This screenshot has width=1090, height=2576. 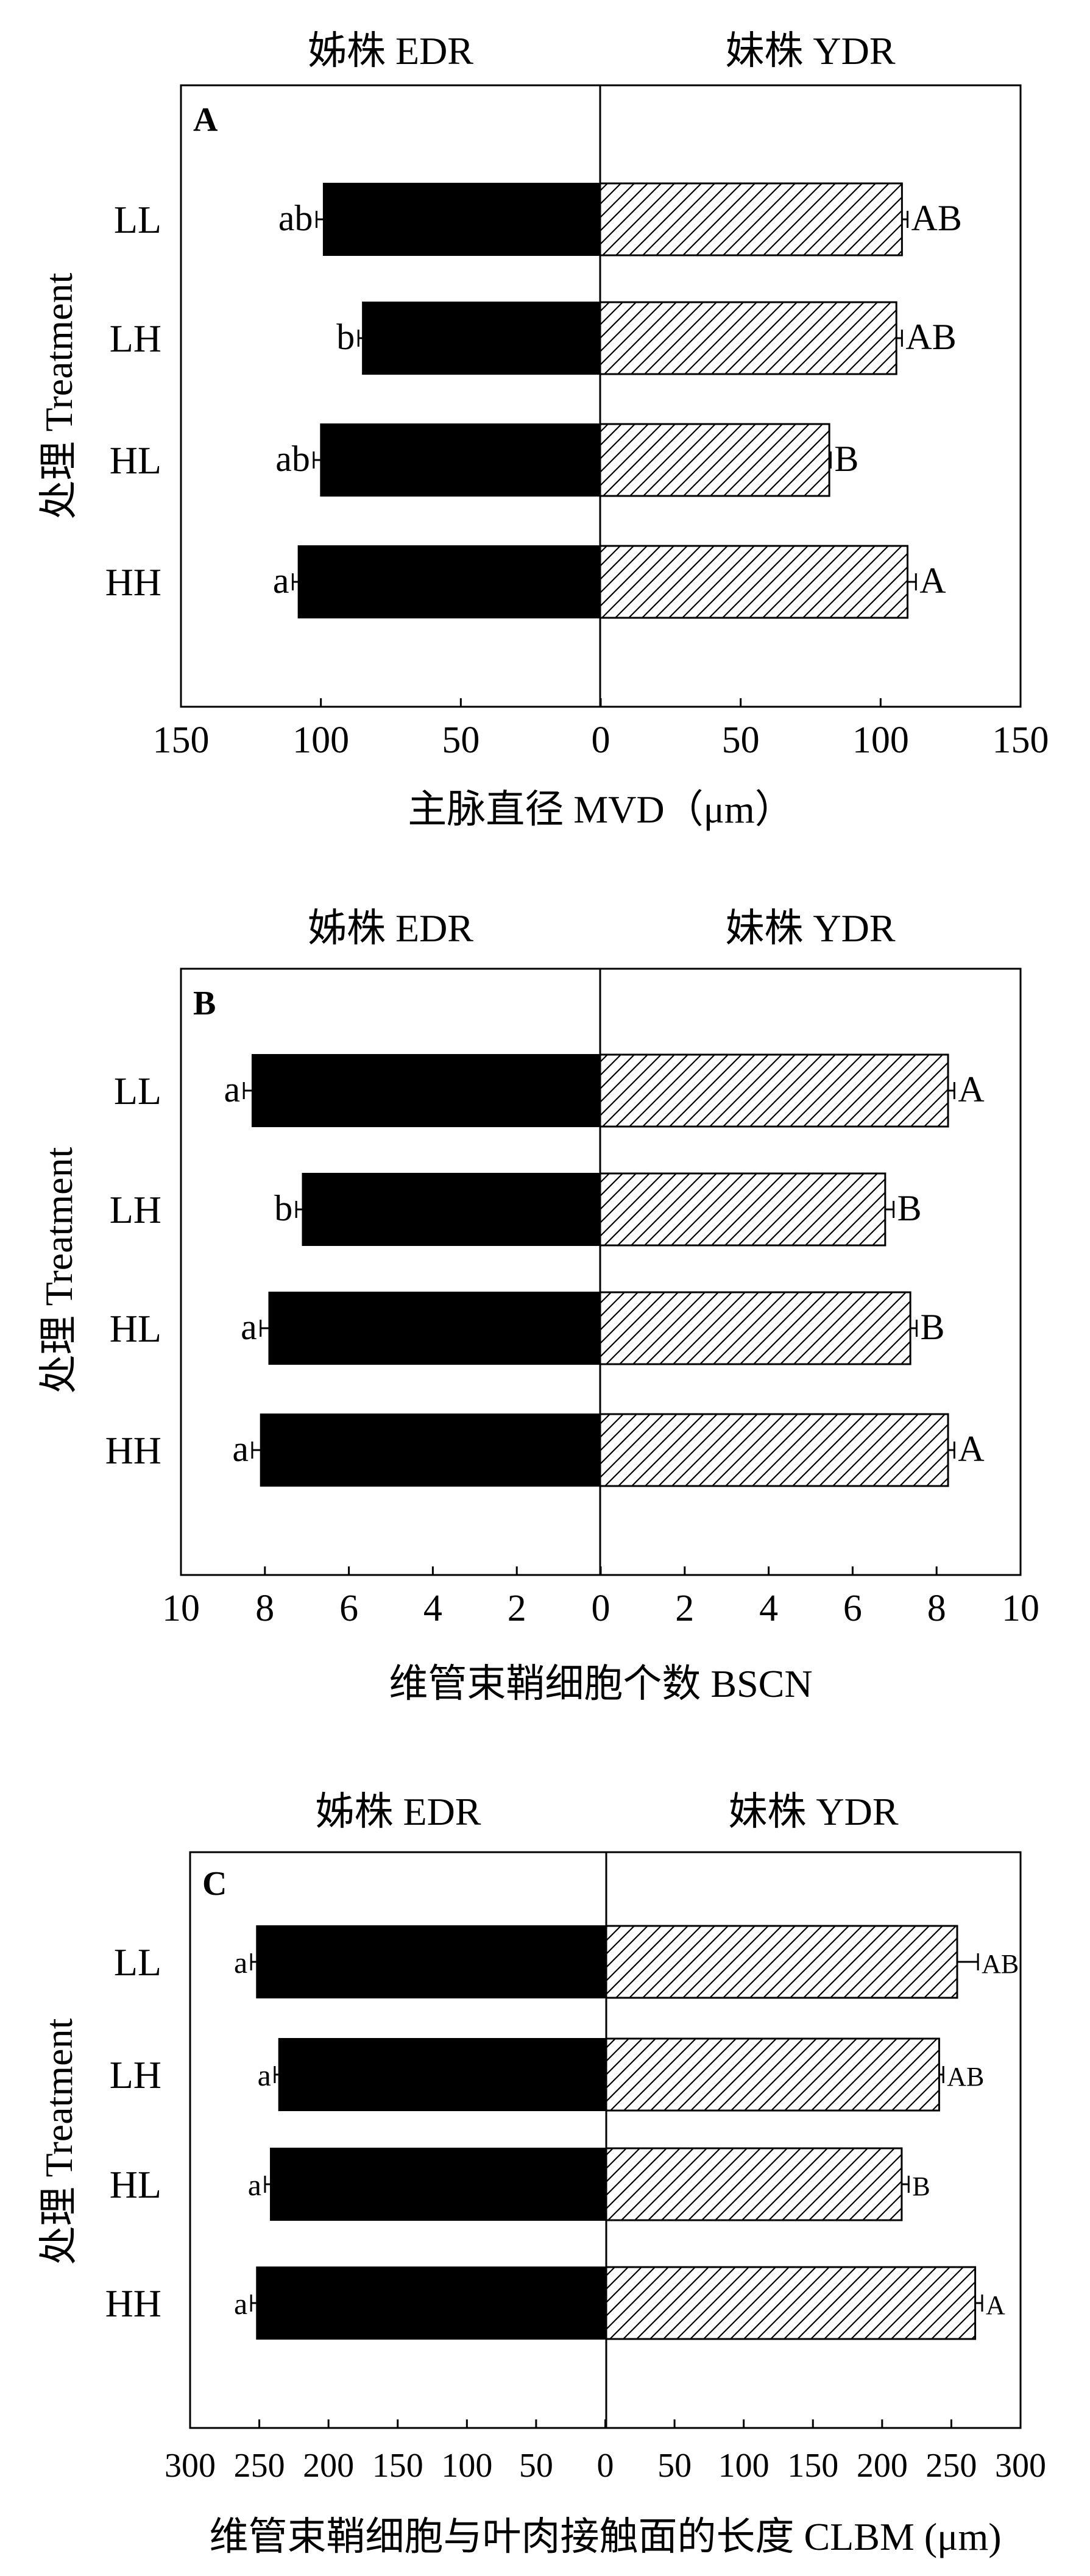 I want to click on x-axis-label: 主脉直径 MVD（μm）, so click(x=600, y=809).